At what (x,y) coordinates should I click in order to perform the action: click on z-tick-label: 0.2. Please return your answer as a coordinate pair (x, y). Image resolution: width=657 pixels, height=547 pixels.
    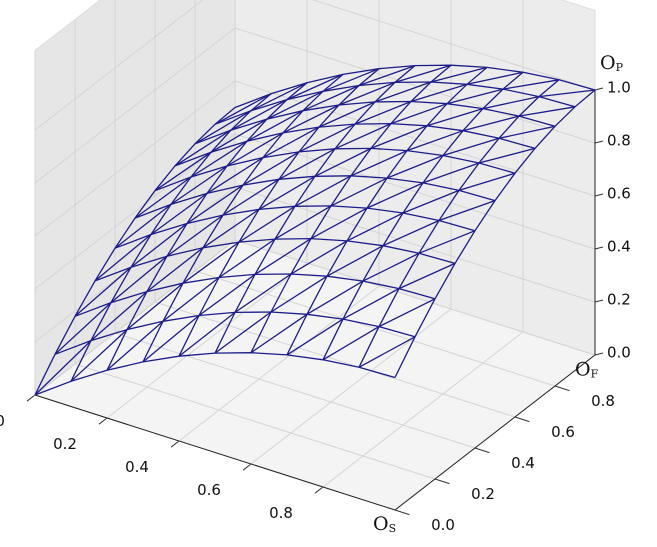
    Looking at the image, I should click on (619, 300).